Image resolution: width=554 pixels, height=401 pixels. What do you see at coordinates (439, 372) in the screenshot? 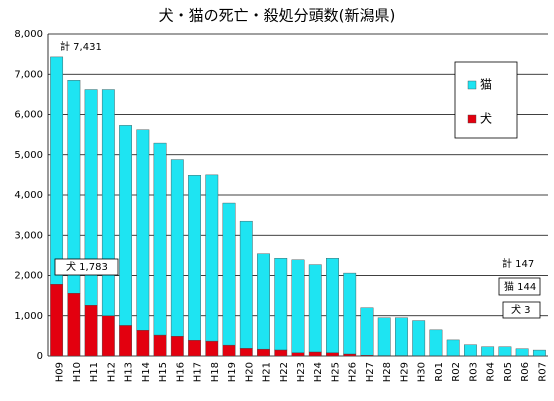
I see `x-tick-label: R01` at bounding box center [439, 372].